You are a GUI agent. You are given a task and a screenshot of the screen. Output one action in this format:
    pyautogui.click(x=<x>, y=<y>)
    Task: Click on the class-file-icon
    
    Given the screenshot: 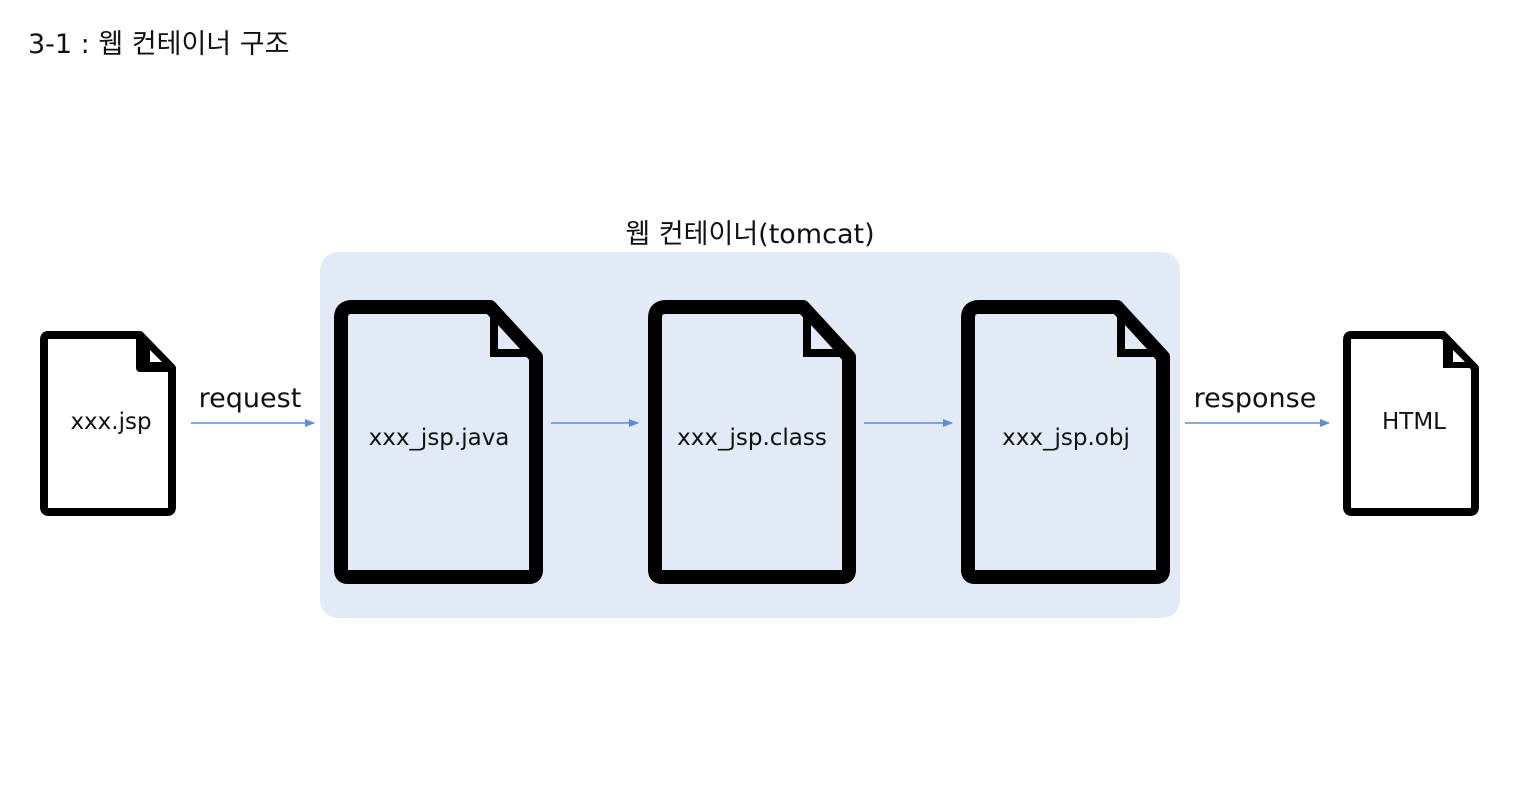 What is the action you would take?
    pyautogui.click(x=752, y=442)
    